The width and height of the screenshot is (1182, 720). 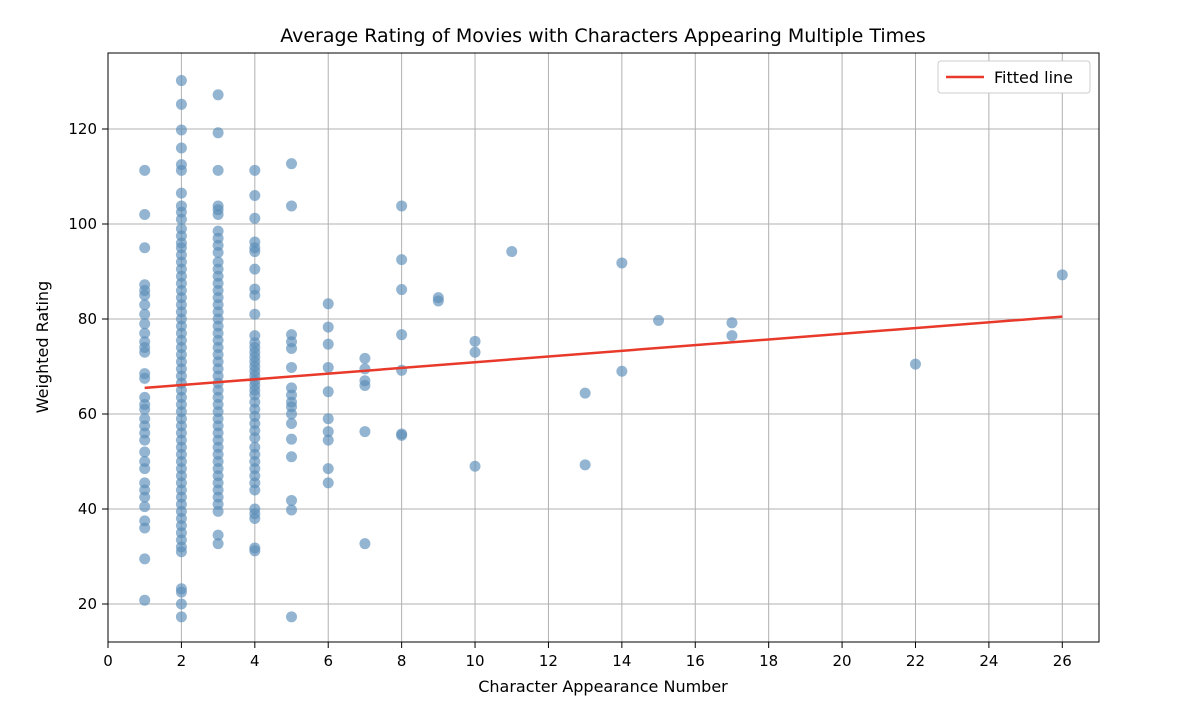 What do you see at coordinates (42, 347) in the screenshot?
I see `y-axis-label: Weighted Rating` at bounding box center [42, 347].